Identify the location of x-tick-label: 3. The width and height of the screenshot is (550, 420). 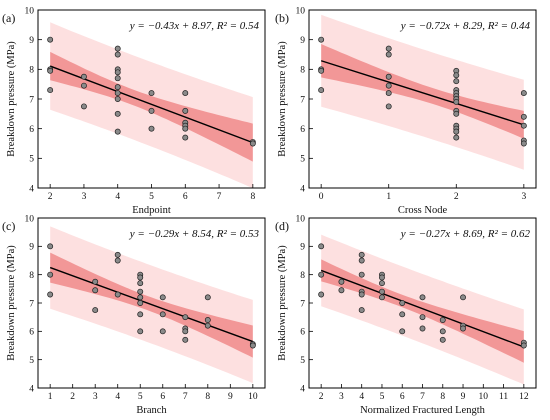
(84, 197).